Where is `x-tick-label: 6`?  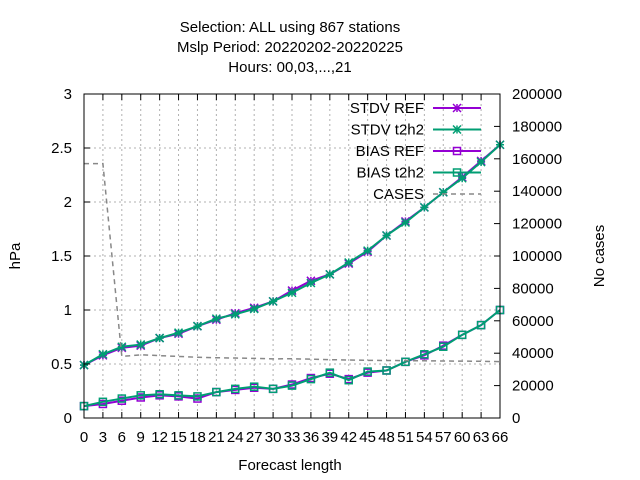 x-tick-label: 6 is located at coordinates (122, 437).